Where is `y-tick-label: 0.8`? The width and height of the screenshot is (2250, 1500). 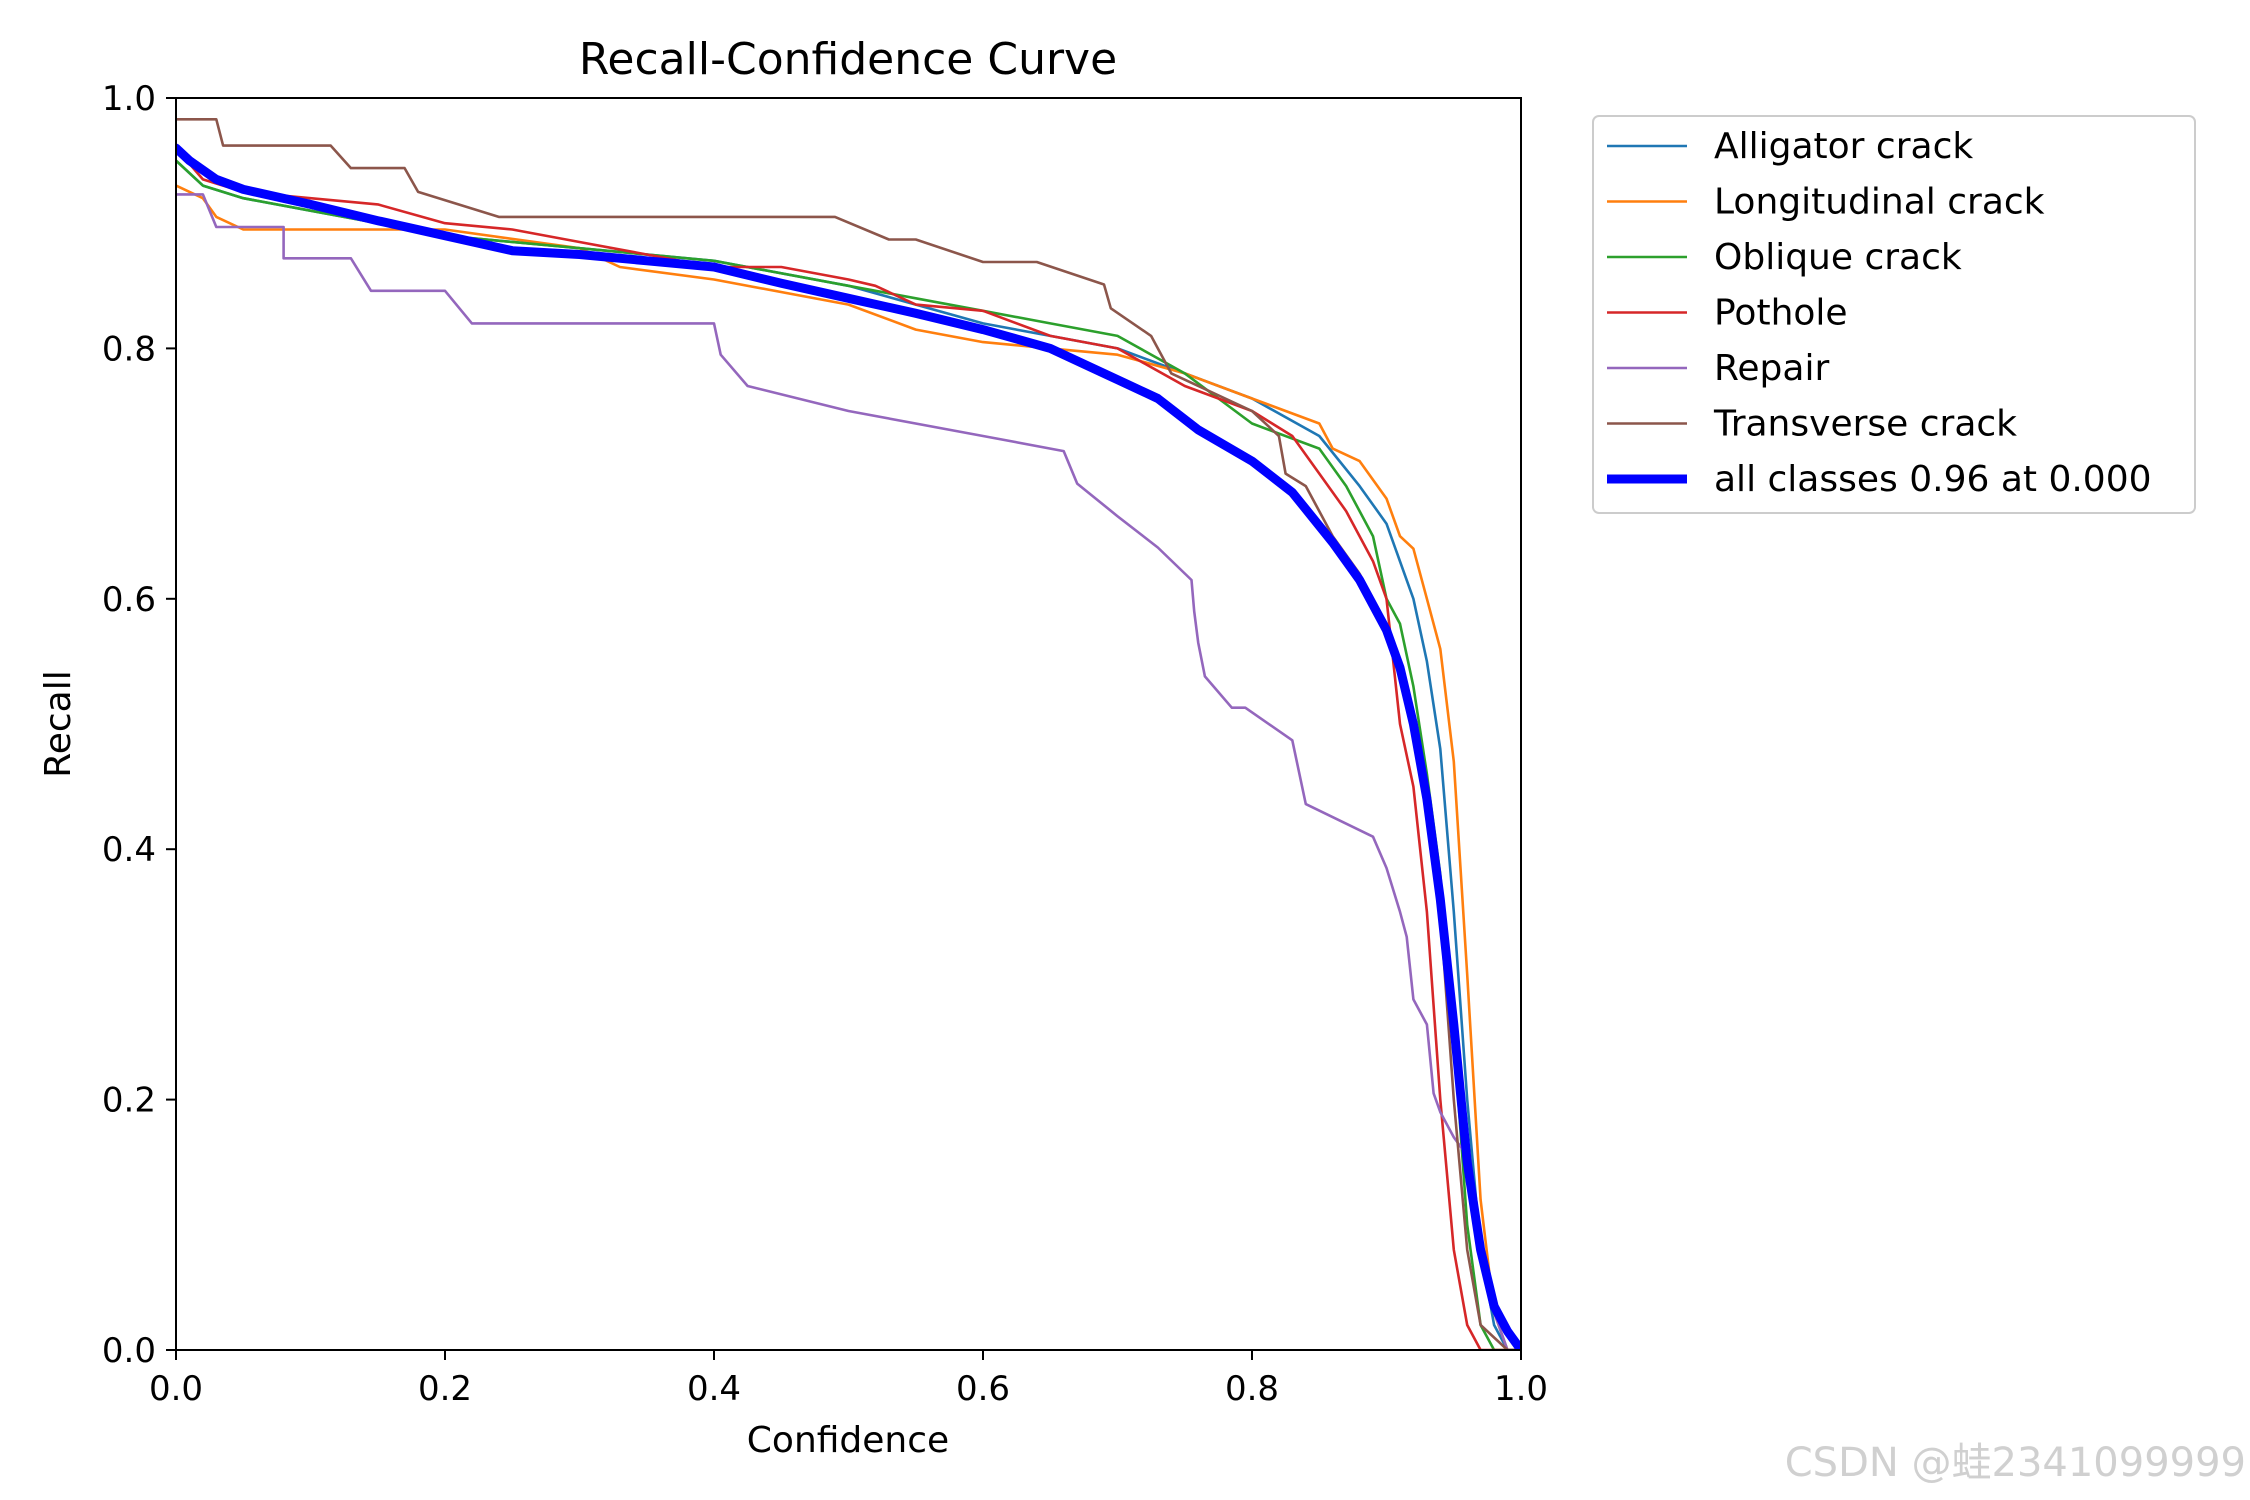
y-tick-label: 0.8 is located at coordinates (129, 349).